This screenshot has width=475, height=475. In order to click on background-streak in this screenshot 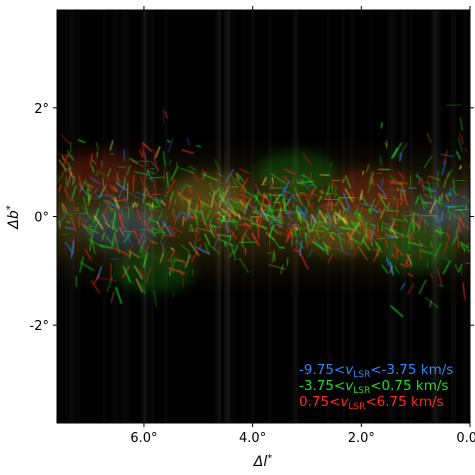, I will do `click(67, 216)`.